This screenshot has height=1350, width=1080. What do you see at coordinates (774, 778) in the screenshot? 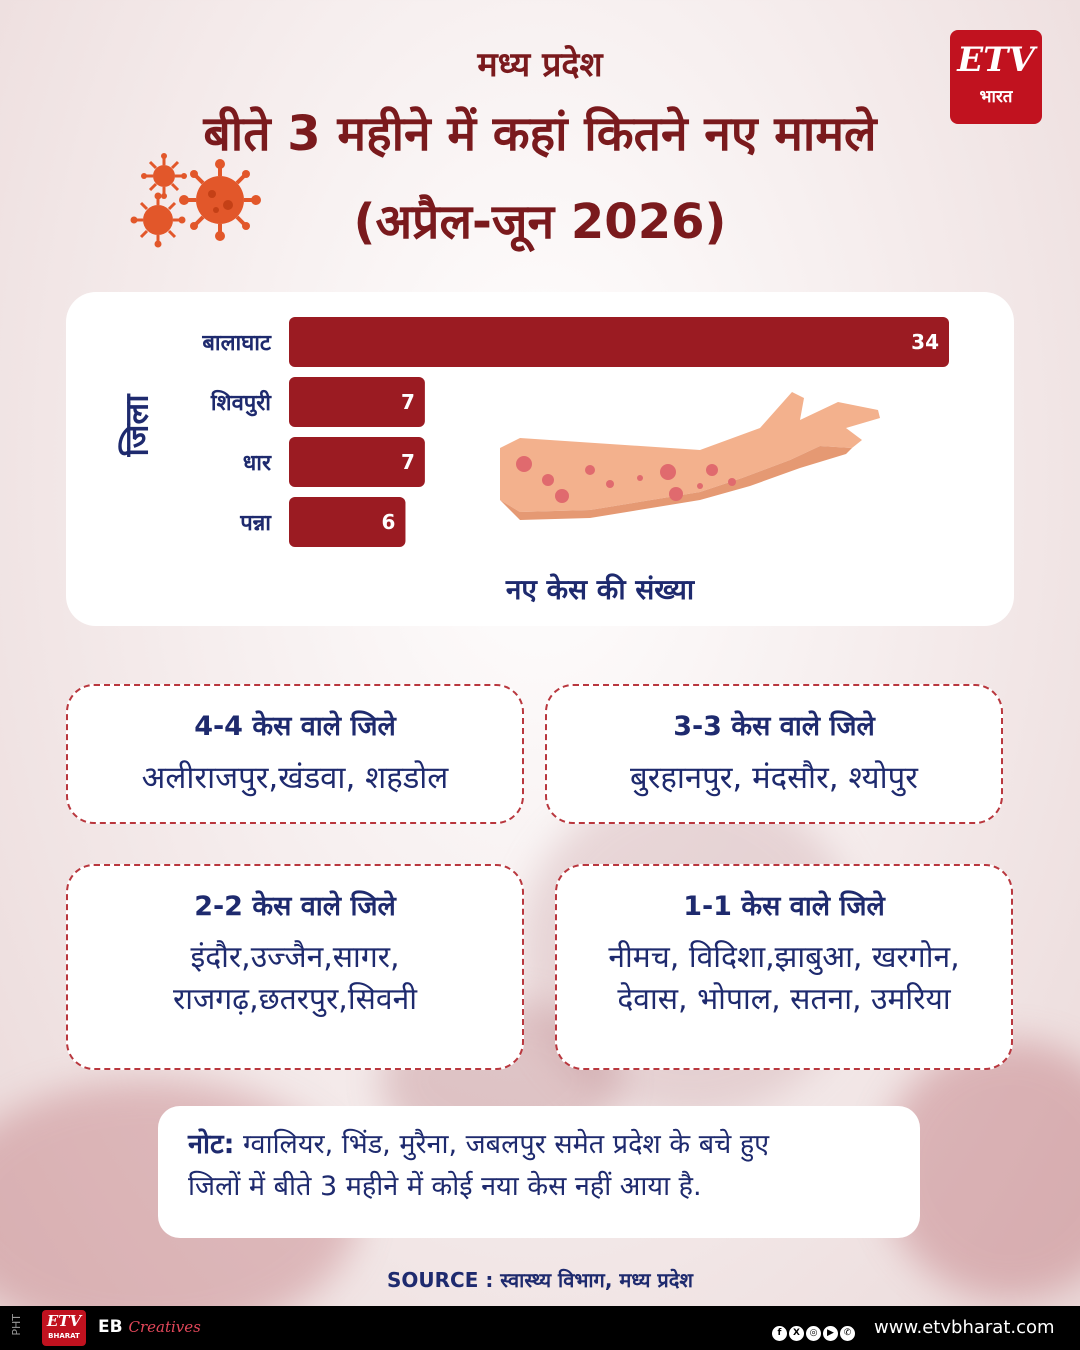
I see `group-districts: बुरहानपुर, मंदसौर, श्योपुर` at bounding box center [774, 778].